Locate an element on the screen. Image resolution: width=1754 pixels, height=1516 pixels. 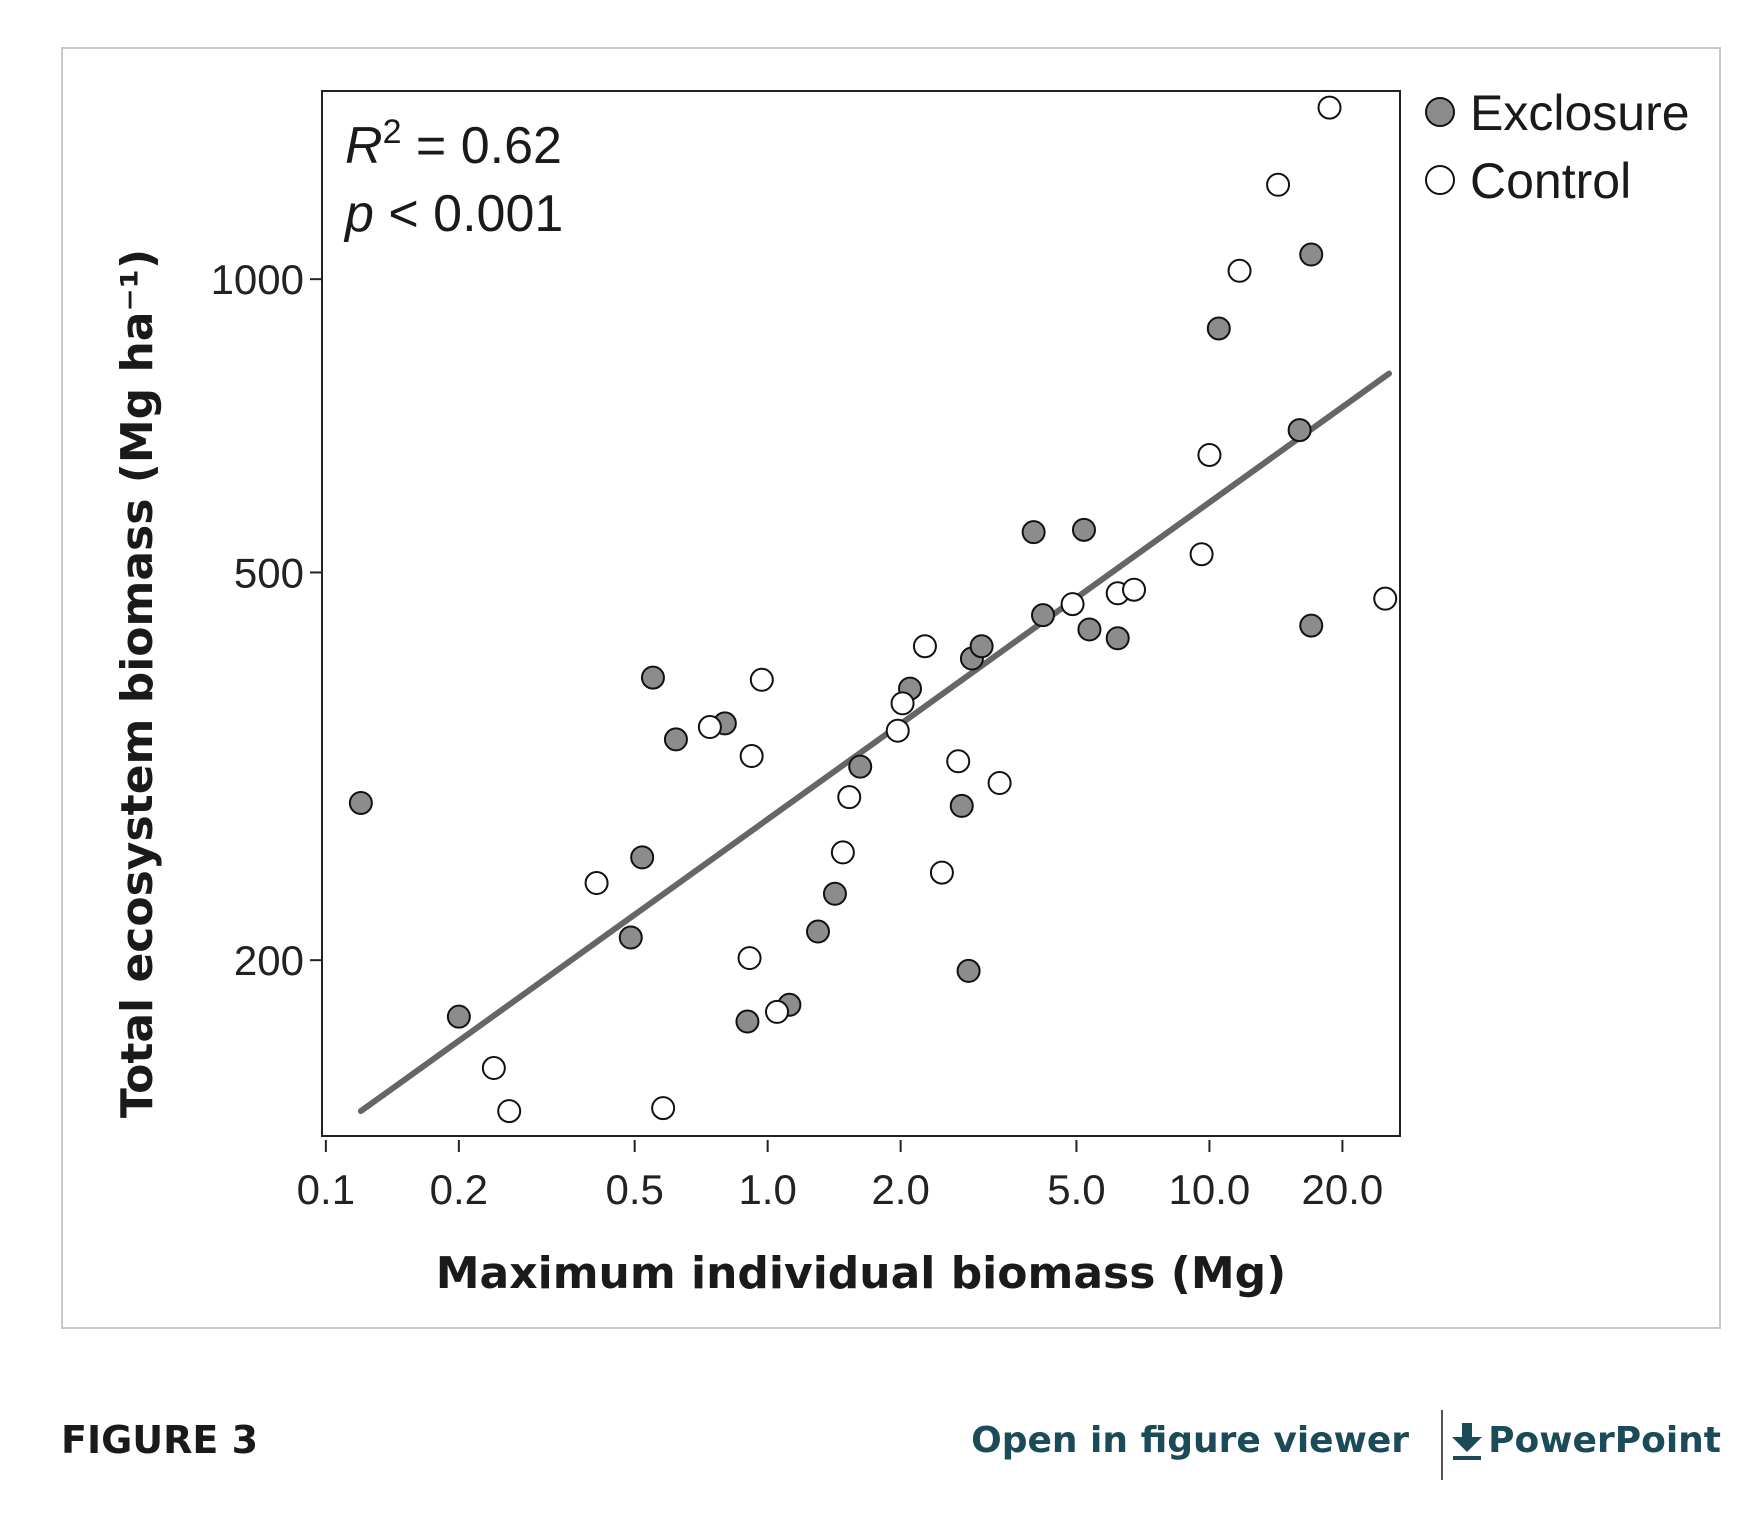
x-tick-label: 20.0 is located at coordinates (1343, 1189).